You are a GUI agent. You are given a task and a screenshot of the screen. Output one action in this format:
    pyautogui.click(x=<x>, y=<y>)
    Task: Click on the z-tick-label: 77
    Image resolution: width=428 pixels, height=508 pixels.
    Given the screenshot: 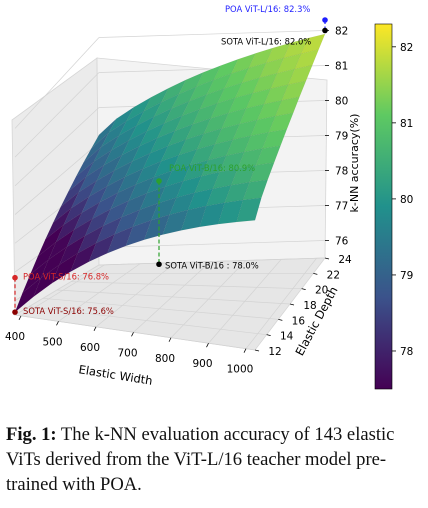 What is the action you would take?
    pyautogui.click(x=341, y=207)
    